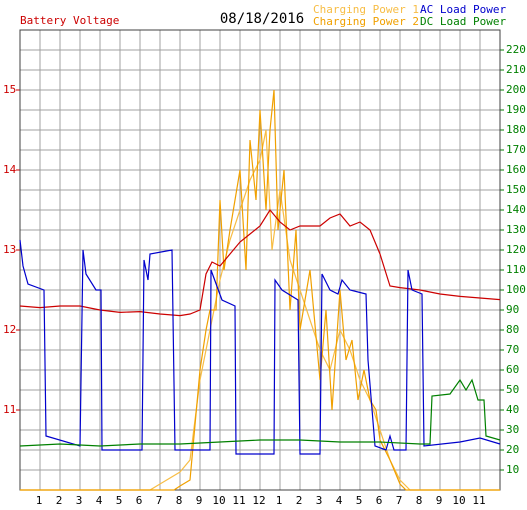 Image resolution: width=527 pixels, height=510 pixels. I want to click on y2-tick-label: 200, so click(516, 89).